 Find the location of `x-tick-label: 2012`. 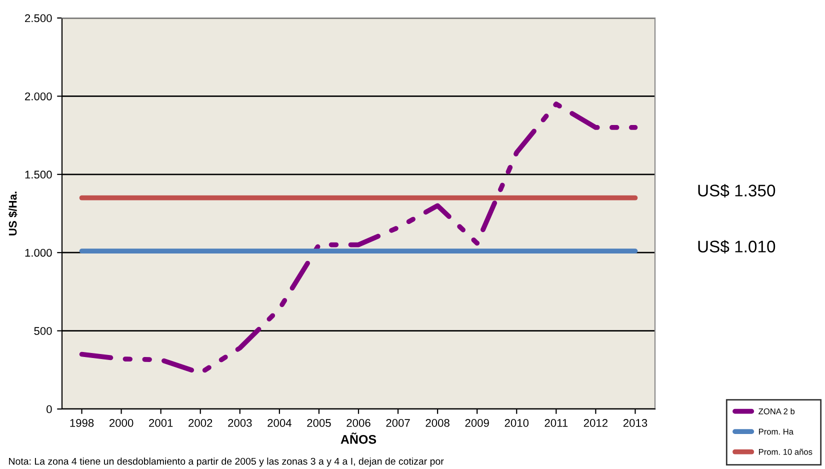

x-tick-label: 2012 is located at coordinates (596, 423).